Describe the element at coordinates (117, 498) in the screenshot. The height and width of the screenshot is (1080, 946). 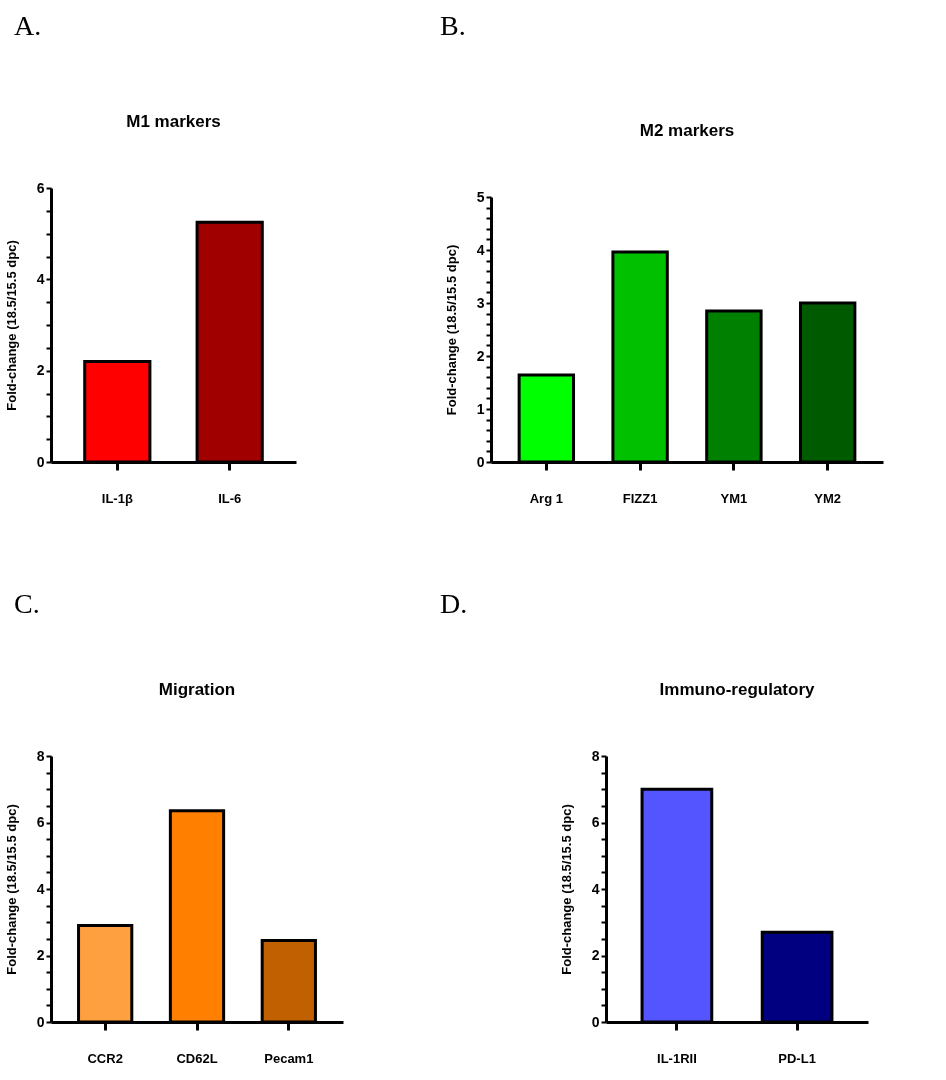
I see `x-tick-label: IL-1β` at that location.